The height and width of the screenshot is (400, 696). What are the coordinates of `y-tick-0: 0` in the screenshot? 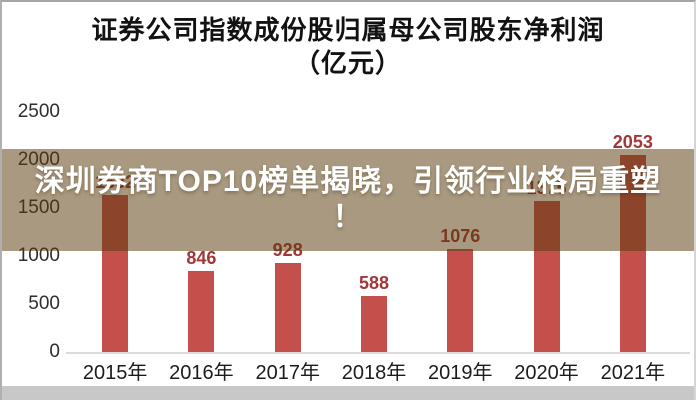 It's located at (54, 351).